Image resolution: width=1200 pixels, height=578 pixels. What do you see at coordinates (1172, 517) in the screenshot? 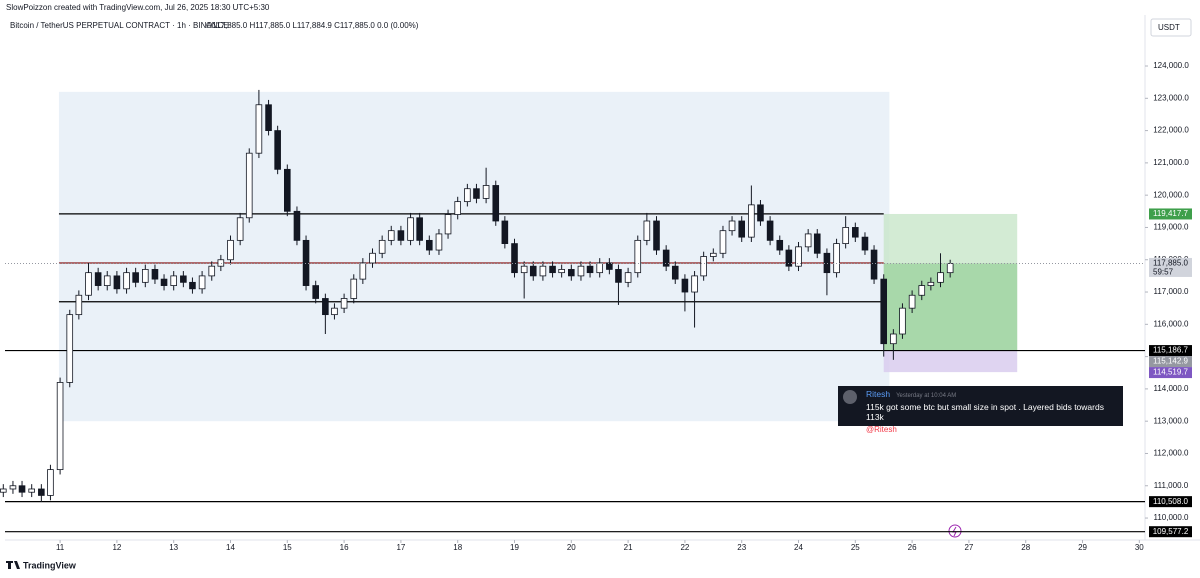
I see `y-tick-label: 110,000.0` at bounding box center [1172, 517].